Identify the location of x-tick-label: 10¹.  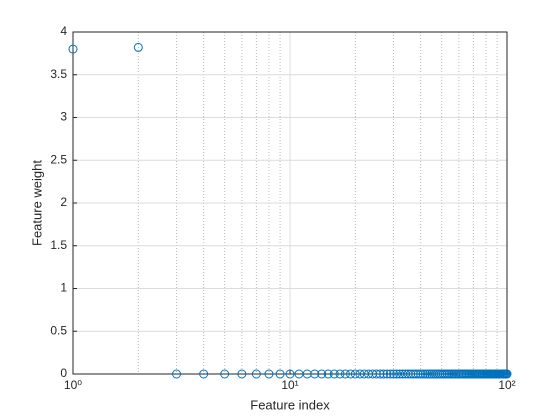
(289, 385).